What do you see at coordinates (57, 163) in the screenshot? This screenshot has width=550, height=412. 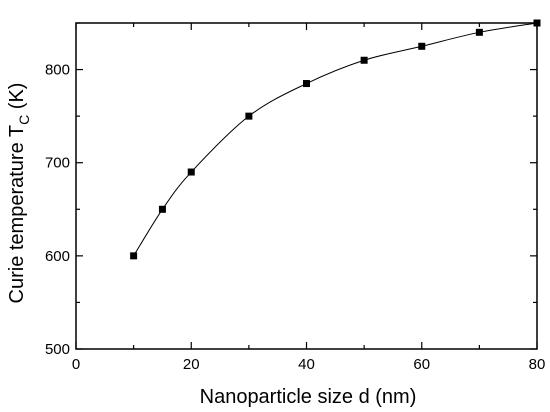 I see `y-tick-label: 700` at bounding box center [57, 163].